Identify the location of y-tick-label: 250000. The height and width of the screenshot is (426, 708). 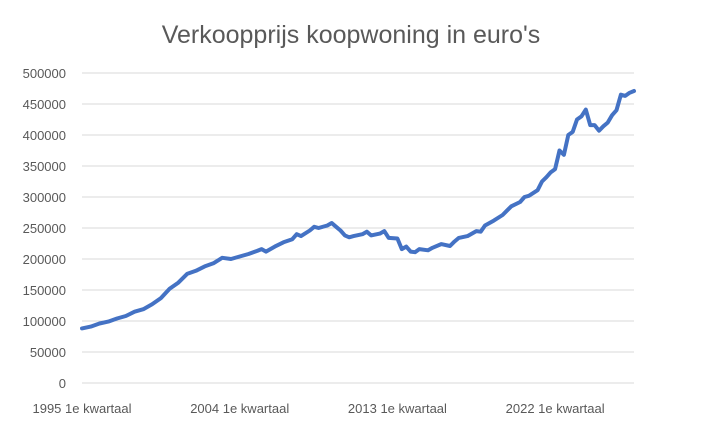
(44, 228).